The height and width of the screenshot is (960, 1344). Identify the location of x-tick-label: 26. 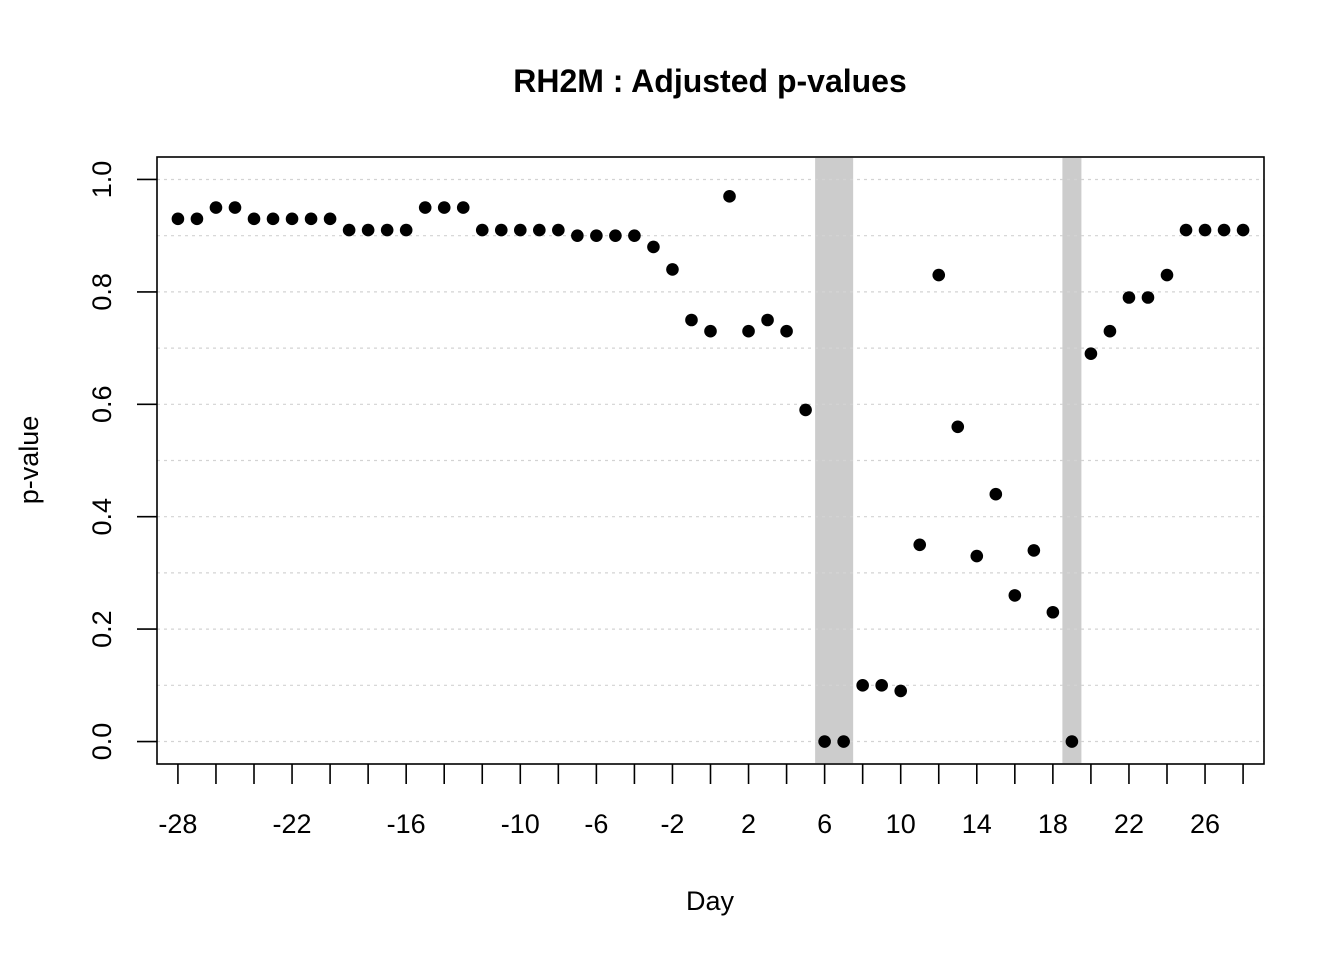
(1205, 824).